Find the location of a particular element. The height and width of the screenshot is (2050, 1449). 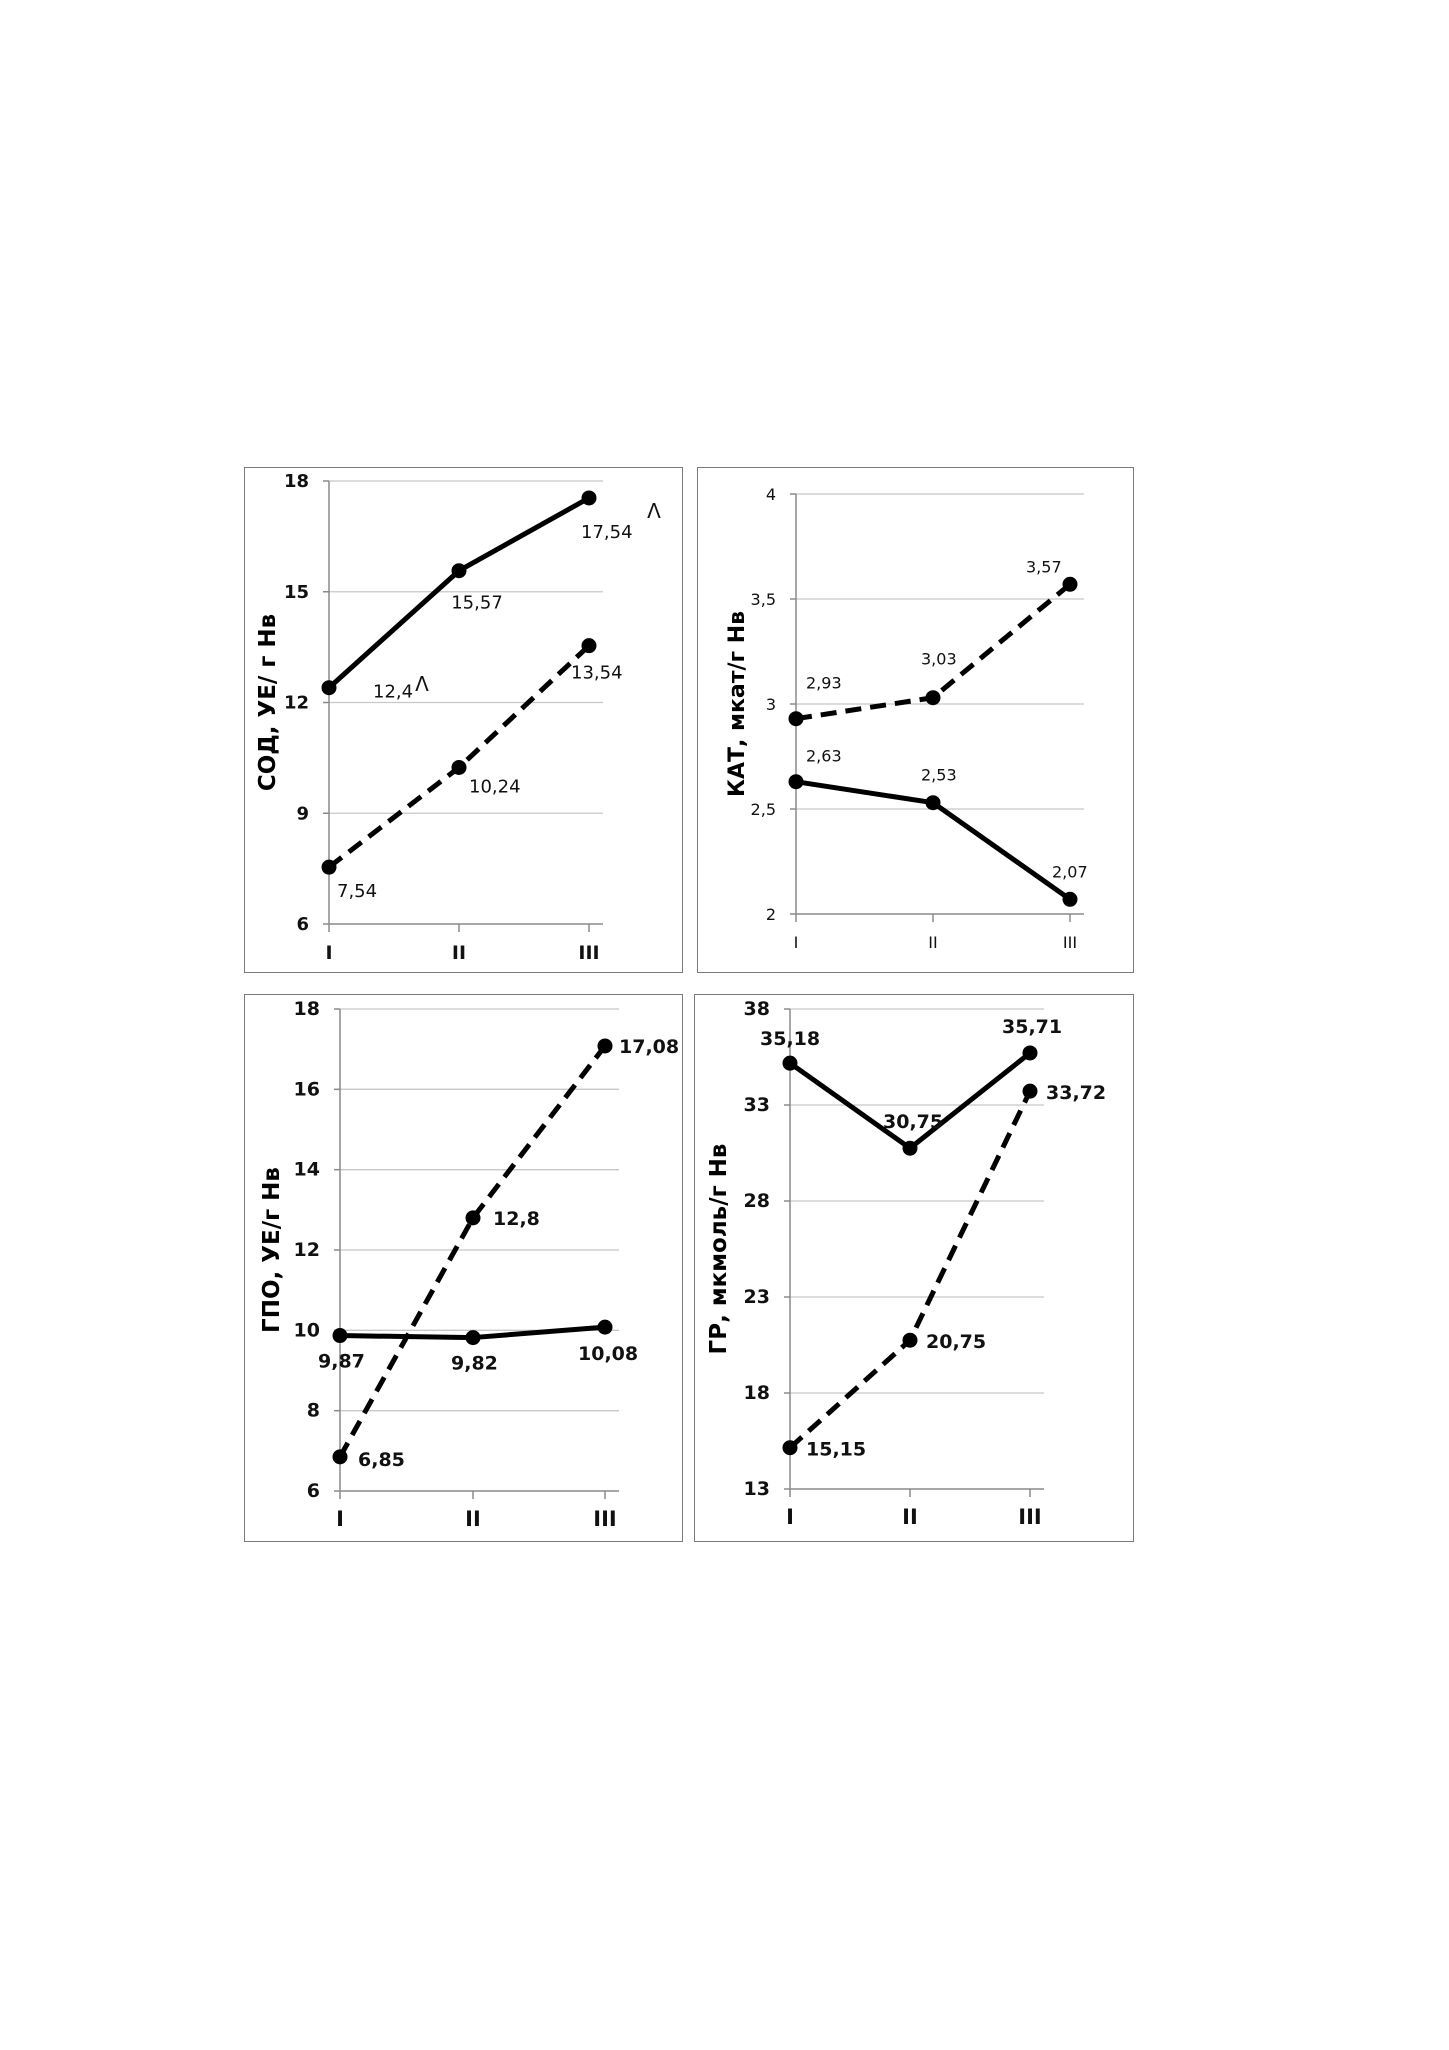

y-axis-title: КАТ, мкат/г Нв is located at coordinates (737, 704).